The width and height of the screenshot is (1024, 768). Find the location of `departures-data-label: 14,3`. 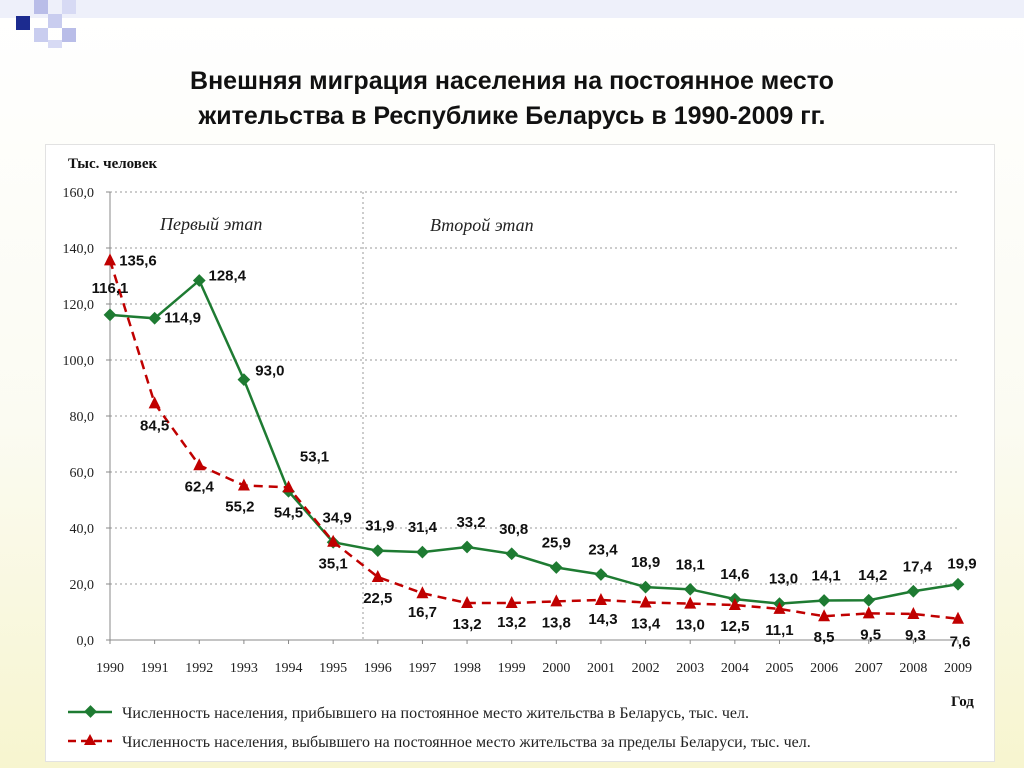

departures-data-label: 14,3 is located at coordinates (602, 619).